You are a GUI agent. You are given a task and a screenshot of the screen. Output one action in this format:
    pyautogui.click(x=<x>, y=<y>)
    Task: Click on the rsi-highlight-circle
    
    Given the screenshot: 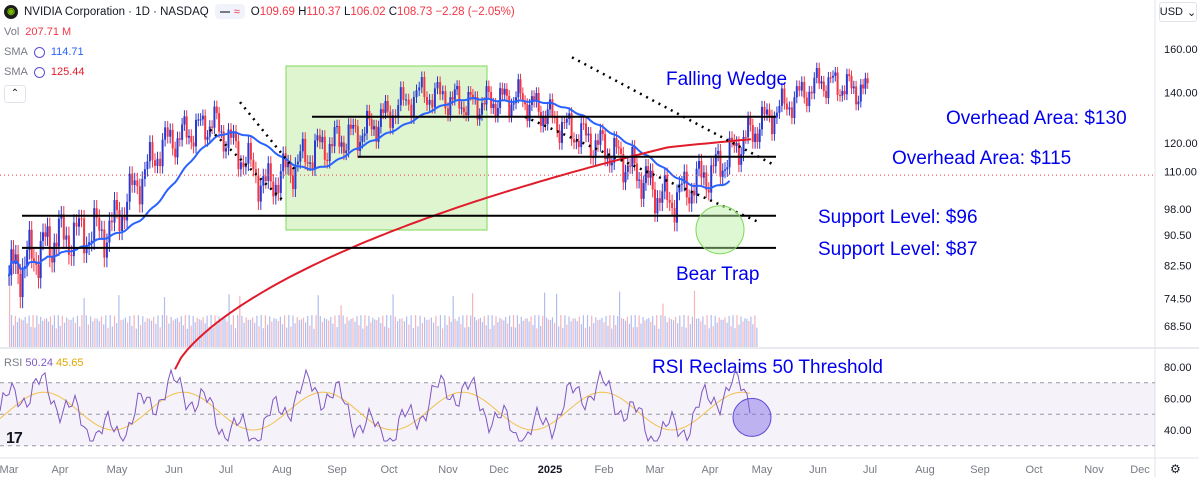 What is the action you would take?
    pyautogui.click(x=752, y=417)
    